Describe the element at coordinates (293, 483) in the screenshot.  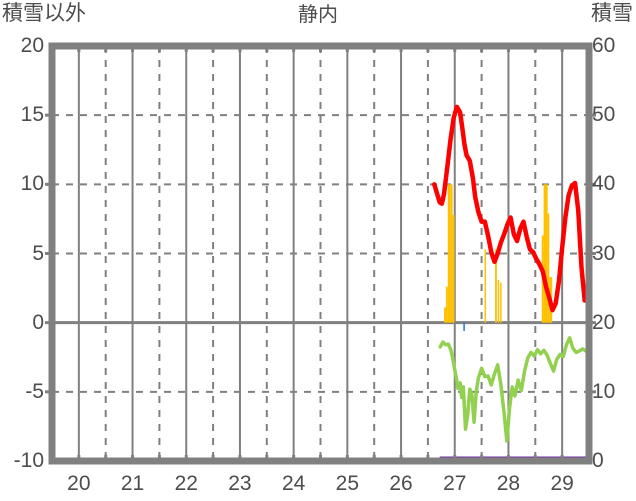
I see `x-axis-tick-label: 24` at that location.